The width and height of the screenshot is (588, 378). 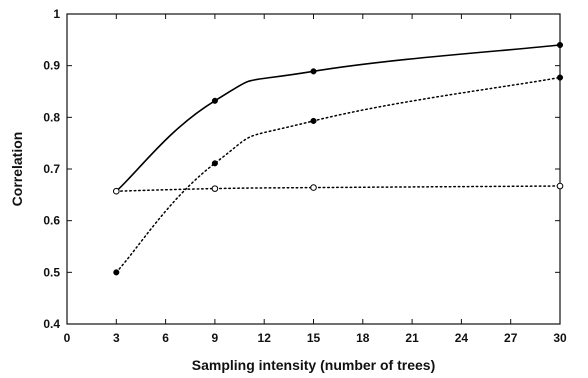 I want to click on x-tick-label: 9, so click(x=215, y=338).